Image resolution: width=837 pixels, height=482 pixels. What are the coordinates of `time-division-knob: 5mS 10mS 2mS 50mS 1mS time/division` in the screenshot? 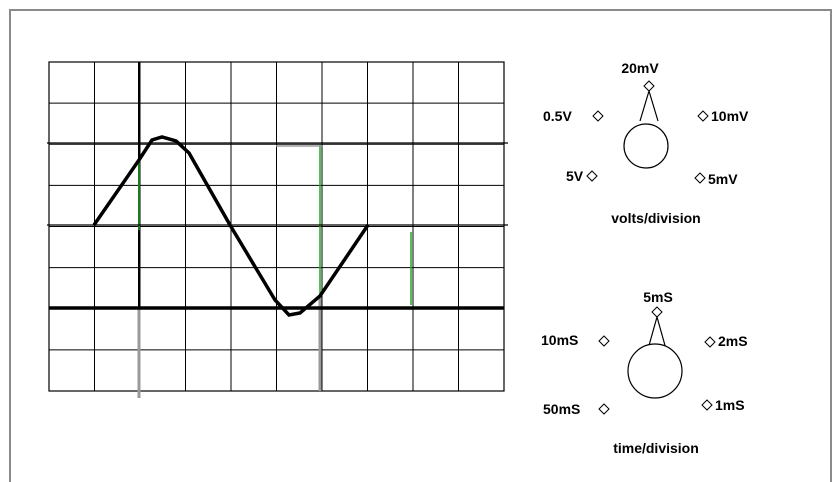 It's located at (644, 372).